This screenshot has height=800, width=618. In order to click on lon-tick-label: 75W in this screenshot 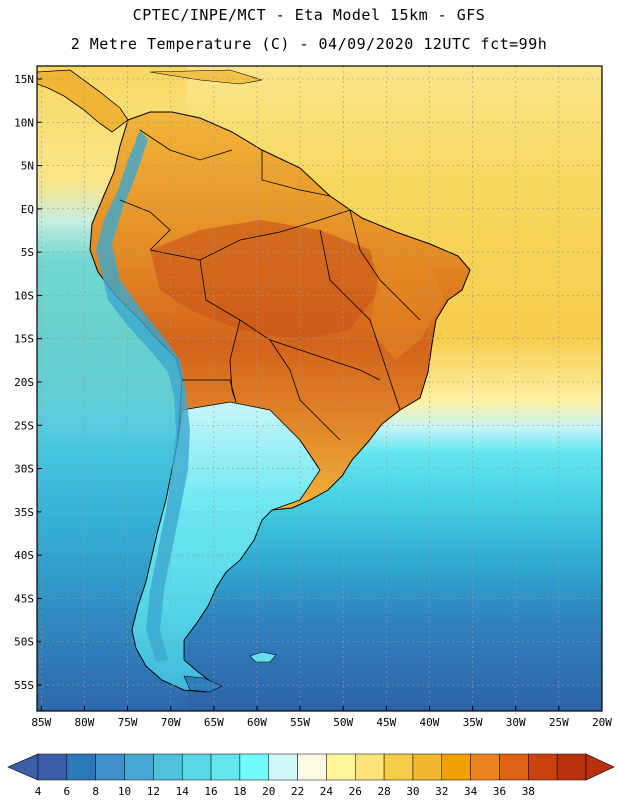, I will do `click(128, 722)`.